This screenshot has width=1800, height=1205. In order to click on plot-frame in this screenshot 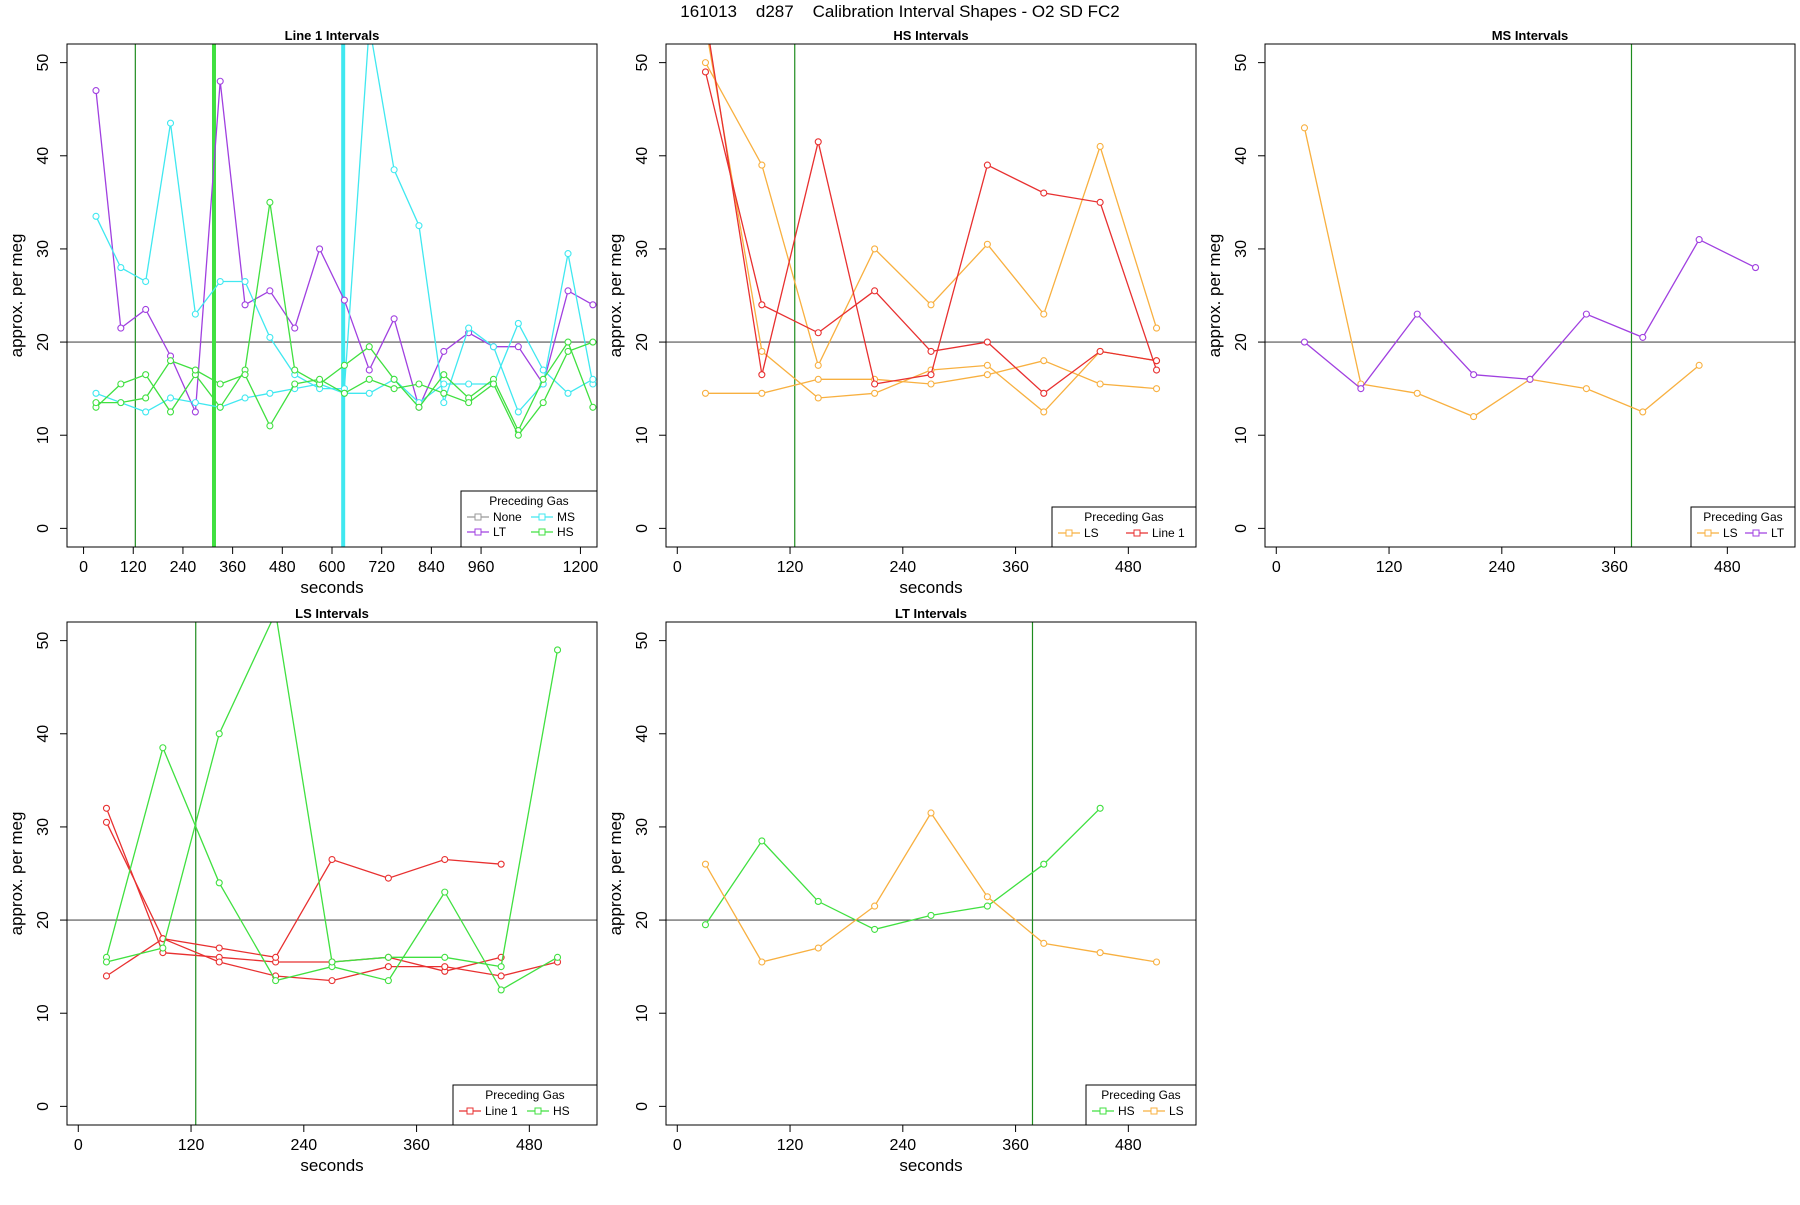, I will do `click(1530, 295)`.